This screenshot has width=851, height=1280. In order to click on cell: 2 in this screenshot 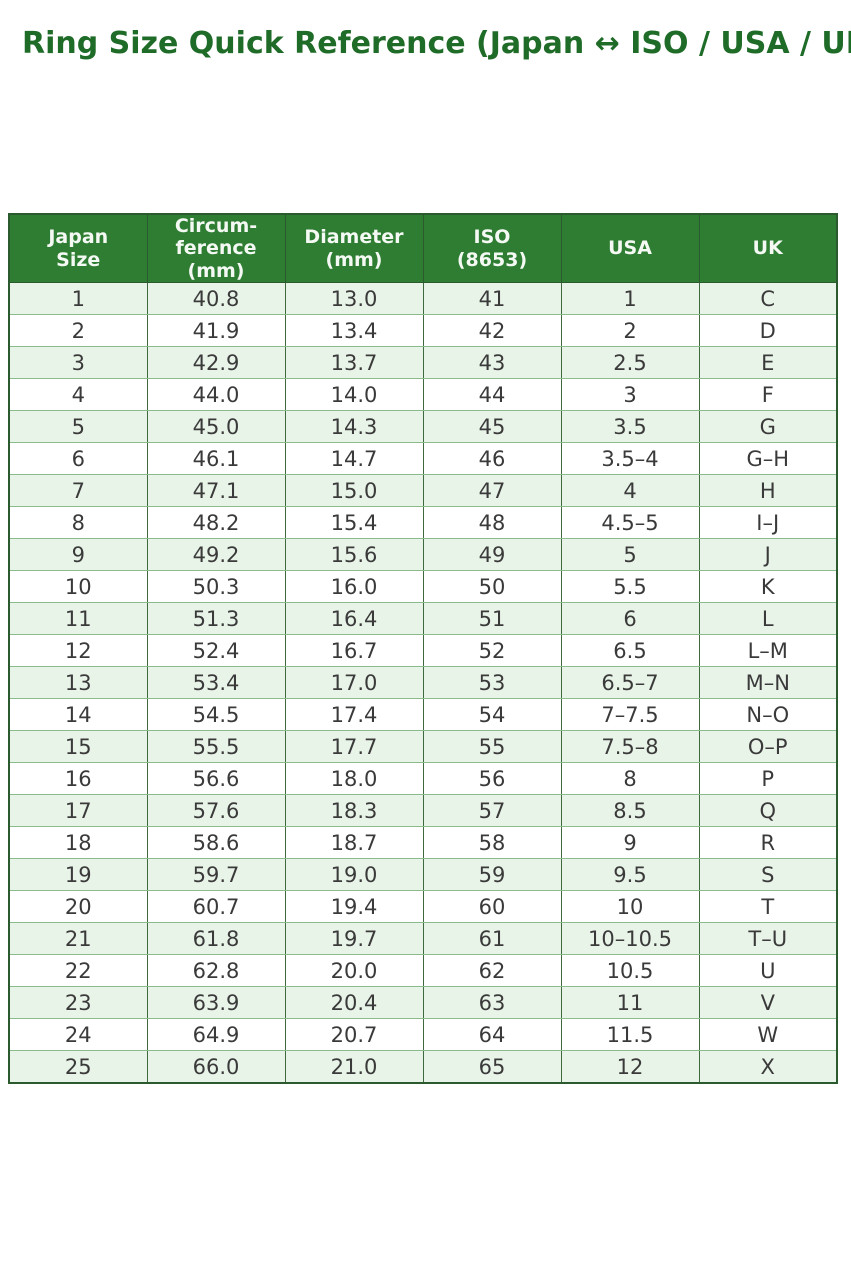, I will do `click(78, 331)`.